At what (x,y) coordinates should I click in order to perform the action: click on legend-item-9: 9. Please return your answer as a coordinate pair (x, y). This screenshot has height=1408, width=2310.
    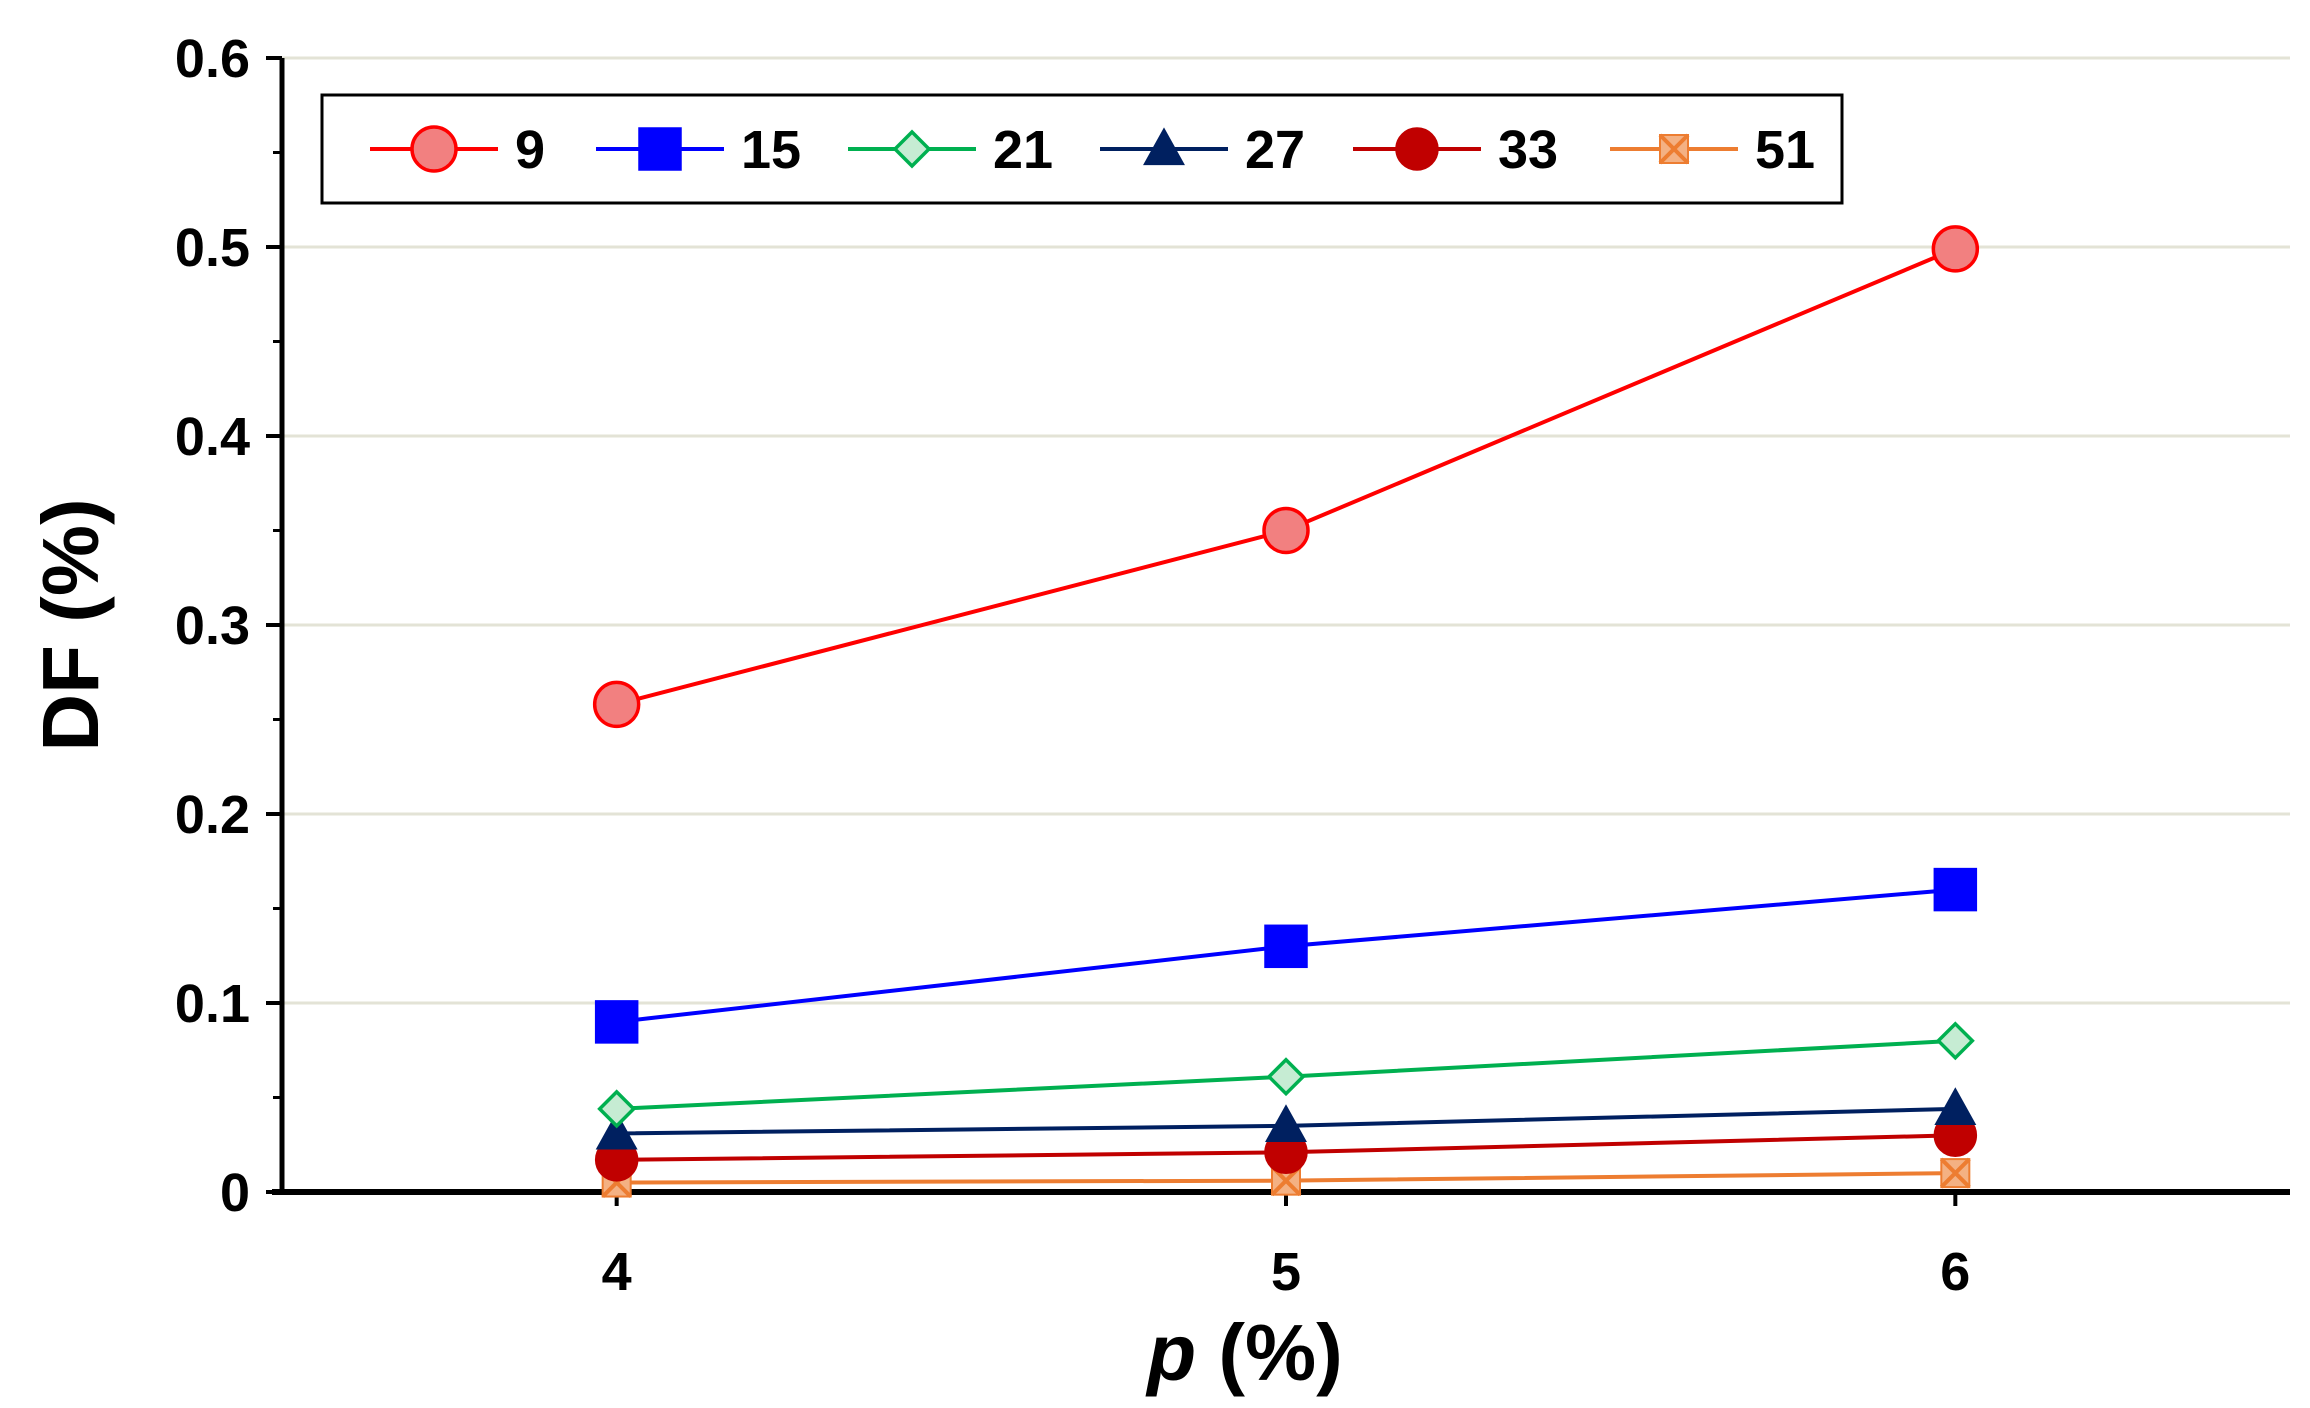
    Looking at the image, I should click on (457, 150).